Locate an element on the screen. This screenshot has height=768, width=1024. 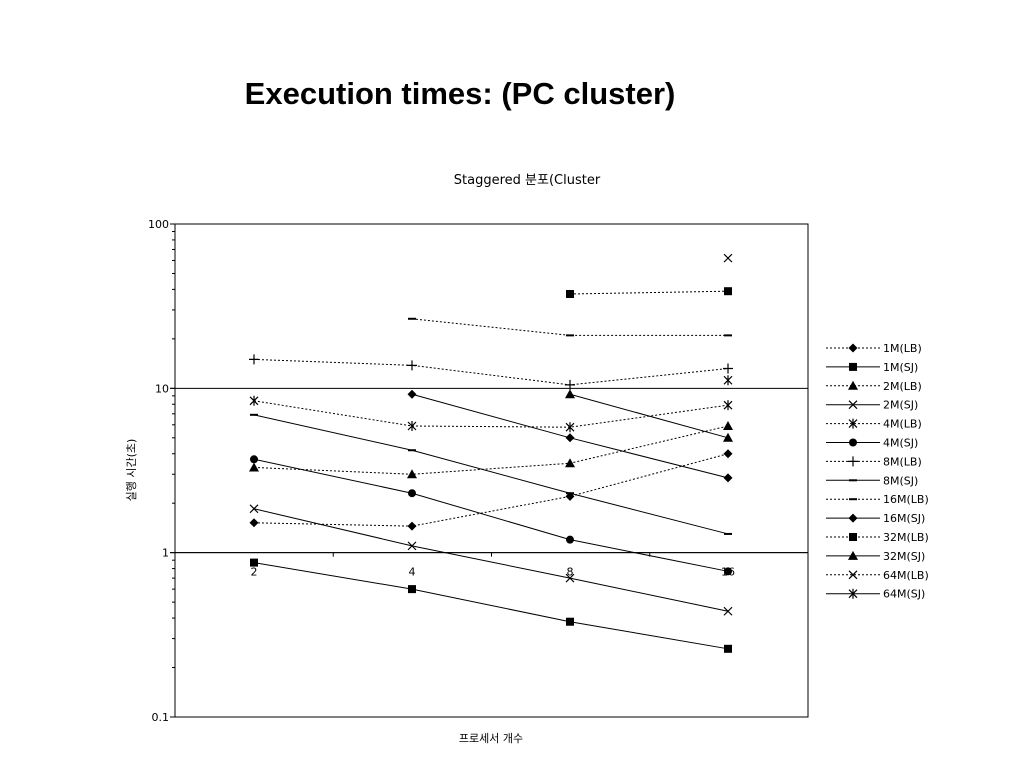
legend-label: 32M(SJ) is located at coordinates (904, 556).